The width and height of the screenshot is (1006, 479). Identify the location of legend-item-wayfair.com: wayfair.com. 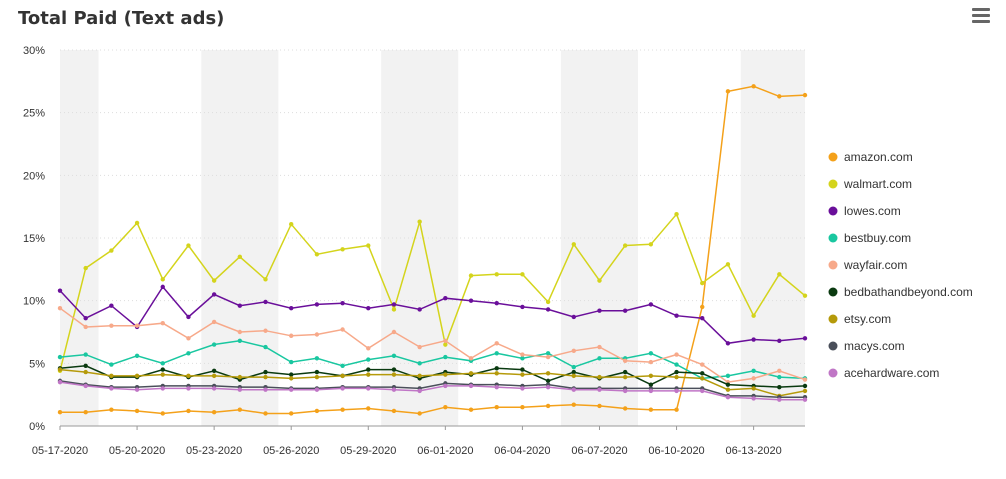
(868, 265).